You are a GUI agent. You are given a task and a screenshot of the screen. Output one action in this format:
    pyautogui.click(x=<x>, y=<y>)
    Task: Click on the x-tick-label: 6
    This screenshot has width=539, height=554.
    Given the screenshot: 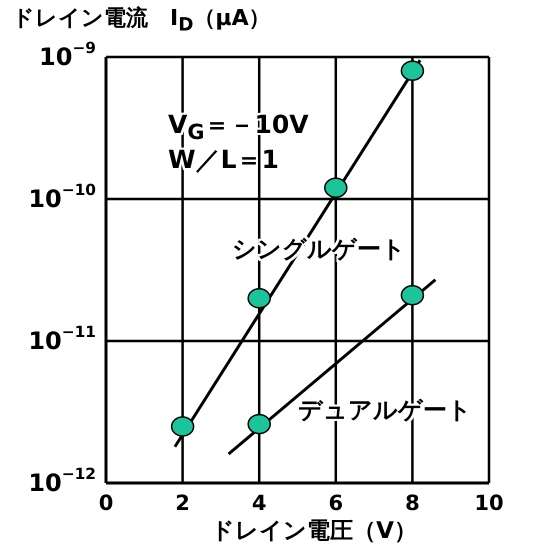 What is the action you would take?
    pyautogui.click(x=336, y=503)
    